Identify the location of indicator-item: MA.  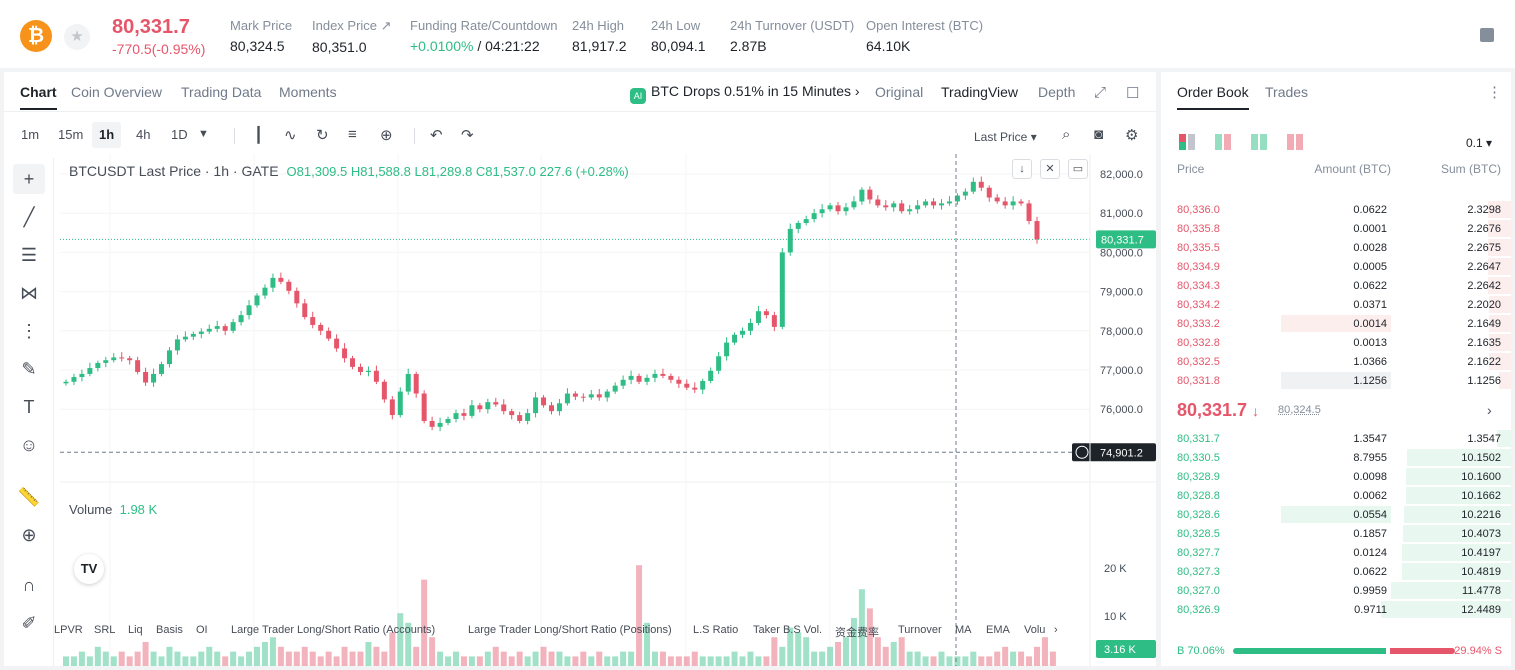
(963, 630).